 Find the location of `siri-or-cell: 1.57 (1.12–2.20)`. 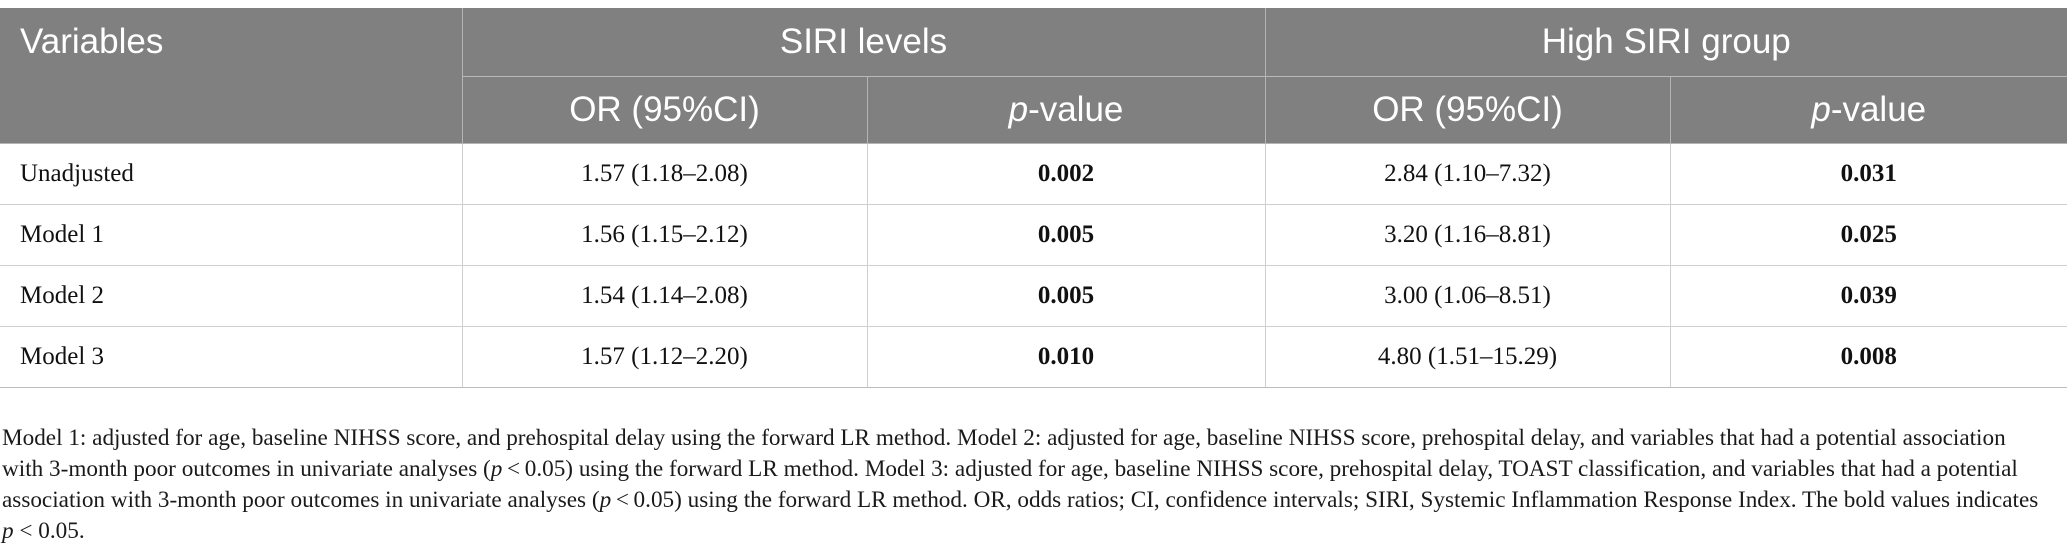

siri-or-cell: 1.57 (1.12–2.20) is located at coordinates (664, 357).